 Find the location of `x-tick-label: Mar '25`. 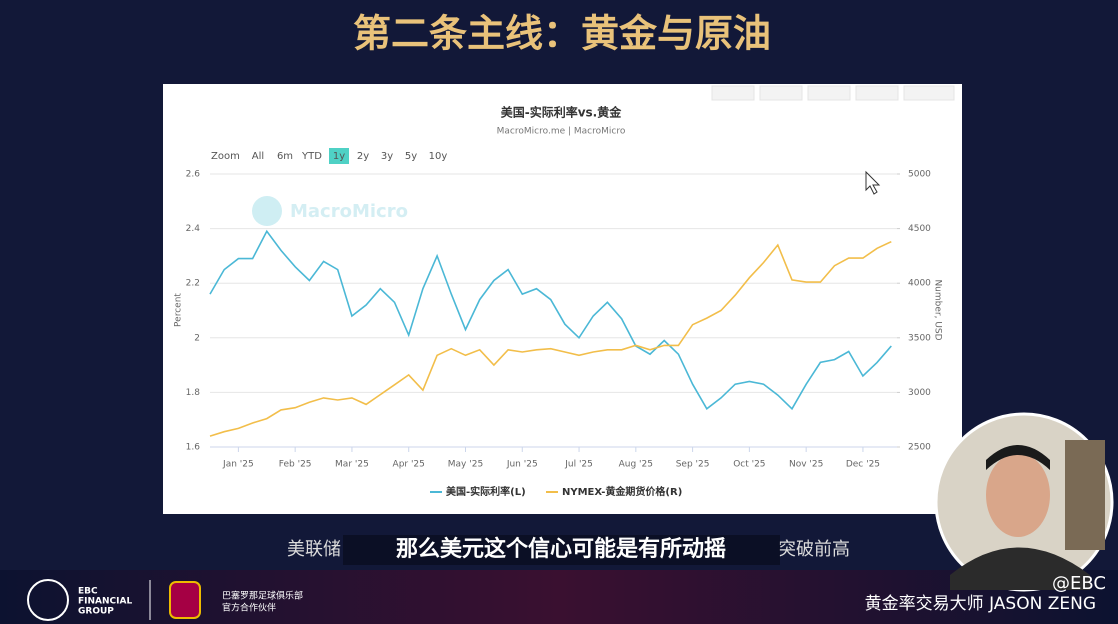

x-tick-label: Mar '25 is located at coordinates (352, 465).